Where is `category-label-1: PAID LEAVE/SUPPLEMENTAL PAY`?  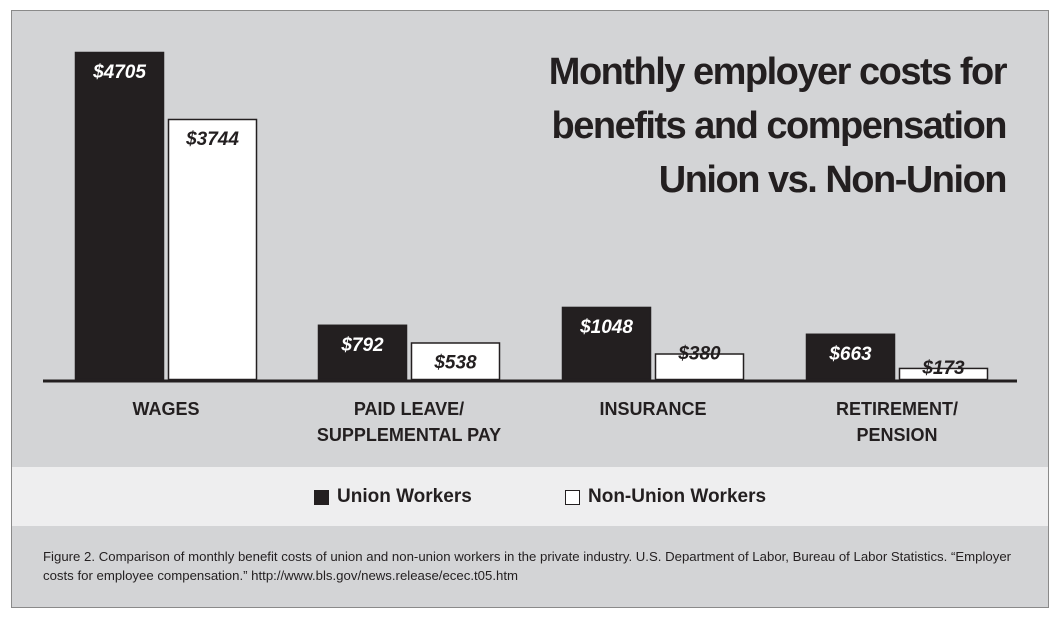 category-label-1: PAID LEAVE/SUPPLEMENTAL PAY is located at coordinates (409, 422).